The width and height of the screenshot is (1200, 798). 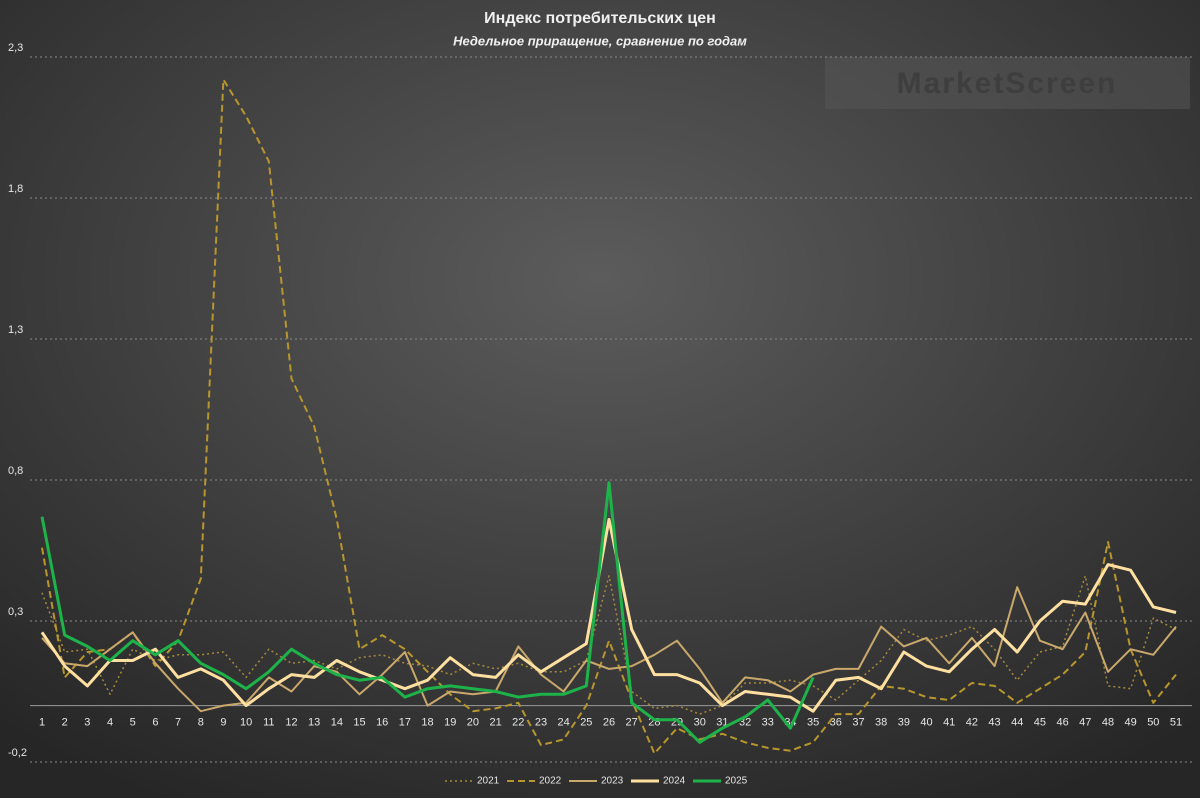 I want to click on x-tick-label: 19, so click(x=450, y=723).